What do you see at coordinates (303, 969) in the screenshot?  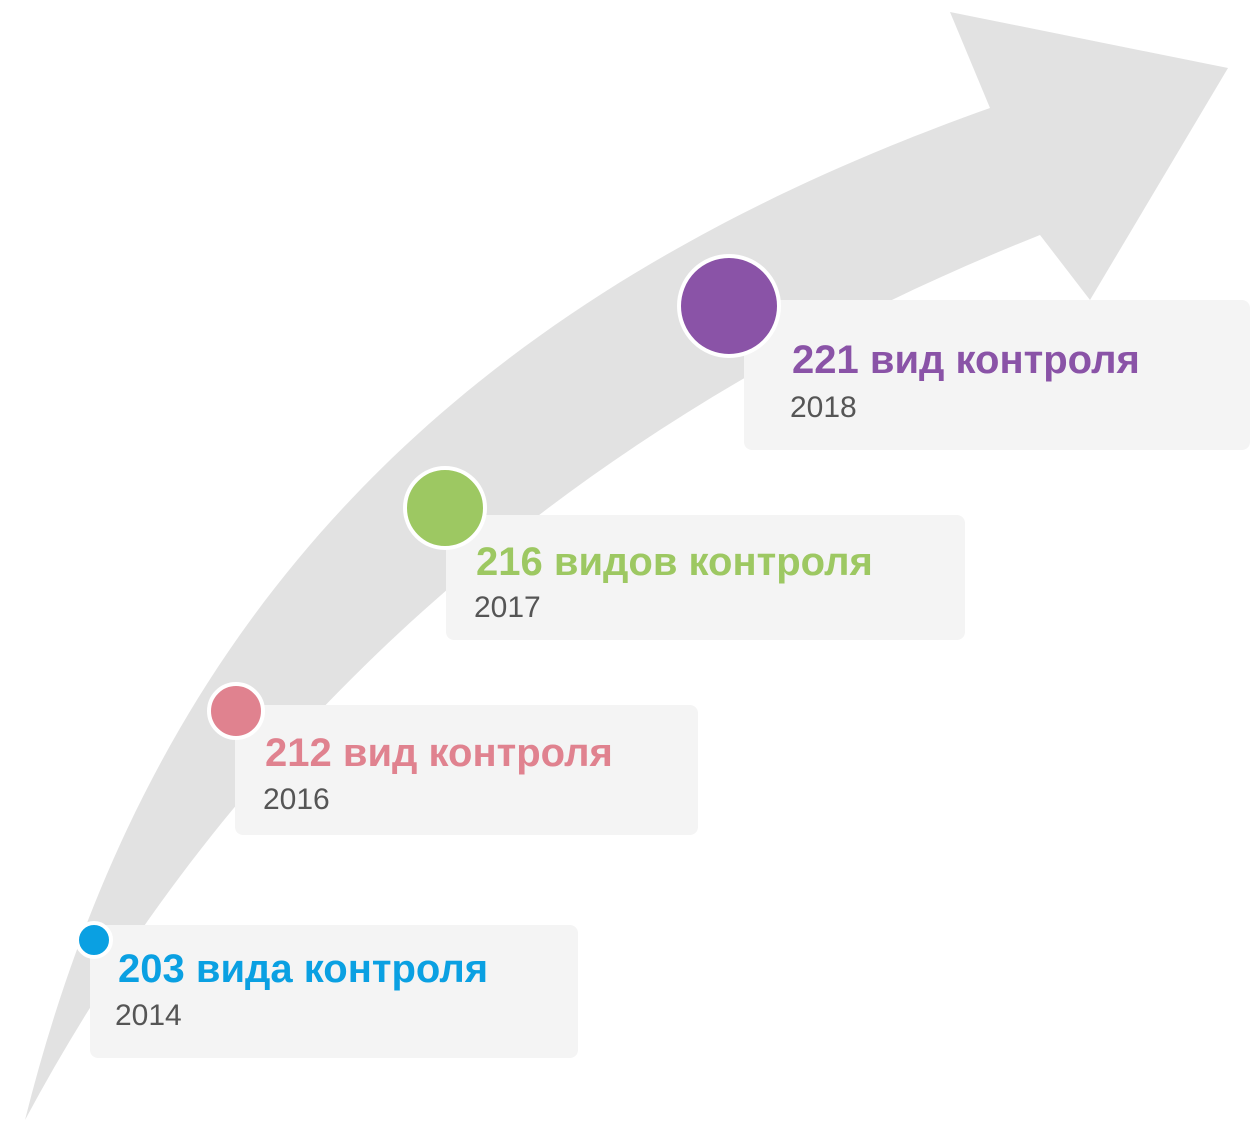 I see `item-label: 203 вида контроля` at bounding box center [303, 969].